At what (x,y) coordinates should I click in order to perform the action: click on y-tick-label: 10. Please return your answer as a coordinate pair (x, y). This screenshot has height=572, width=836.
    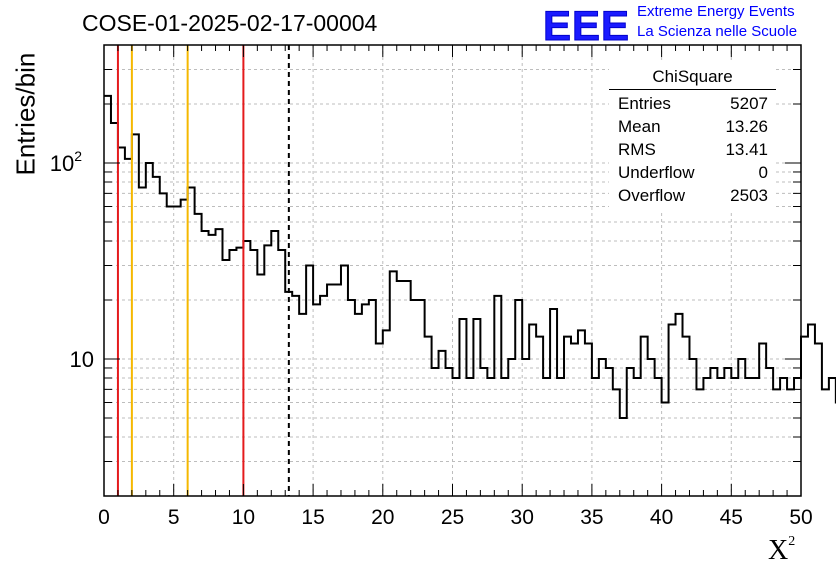
    Looking at the image, I should click on (82, 359).